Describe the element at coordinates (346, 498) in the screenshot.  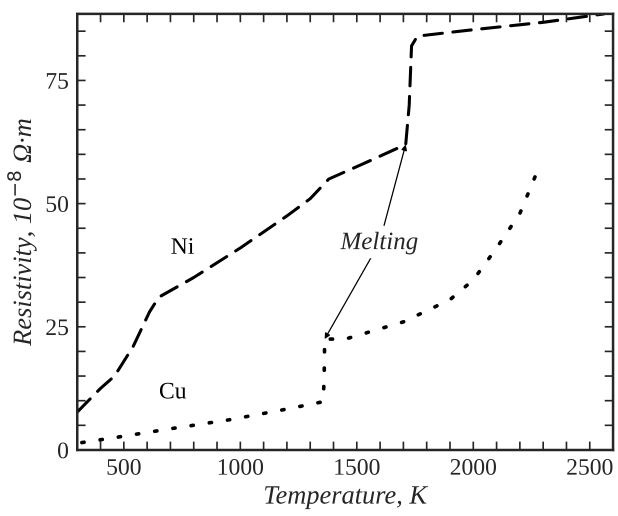
I see `x-axis-title: Temperature, K` at that location.